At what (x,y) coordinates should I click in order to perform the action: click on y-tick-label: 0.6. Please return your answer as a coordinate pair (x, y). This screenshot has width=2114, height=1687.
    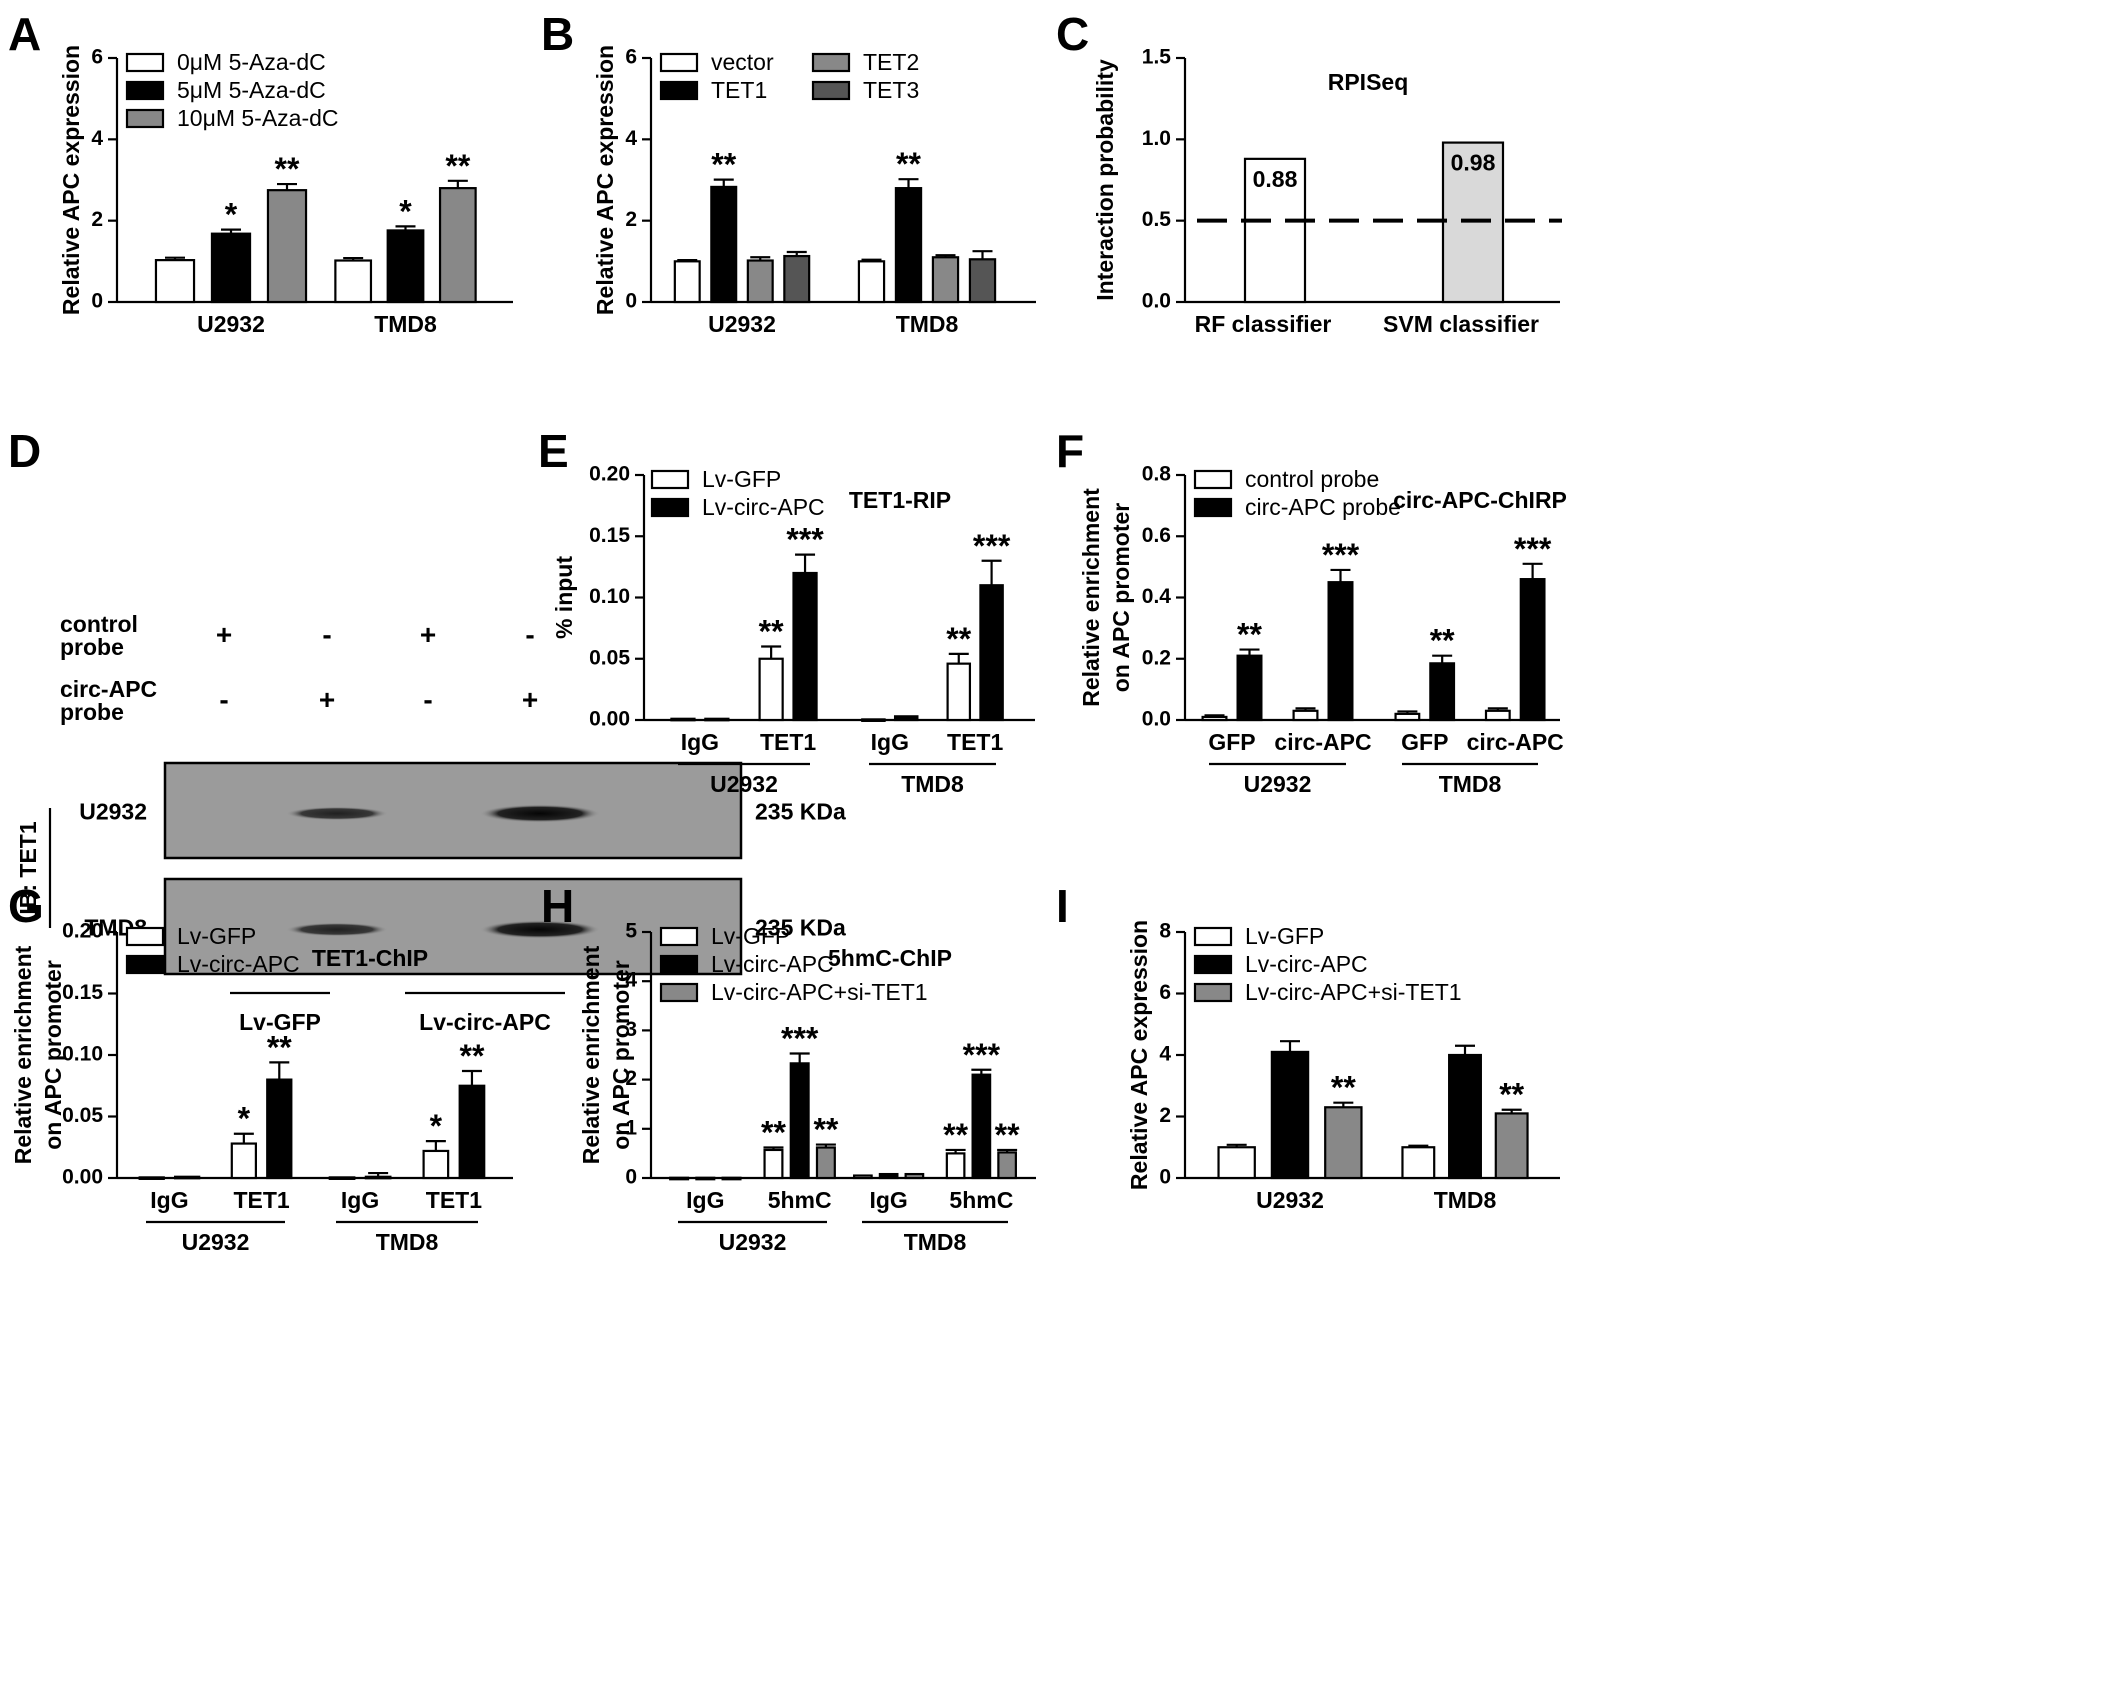
    Looking at the image, I should click on (1156, 535).